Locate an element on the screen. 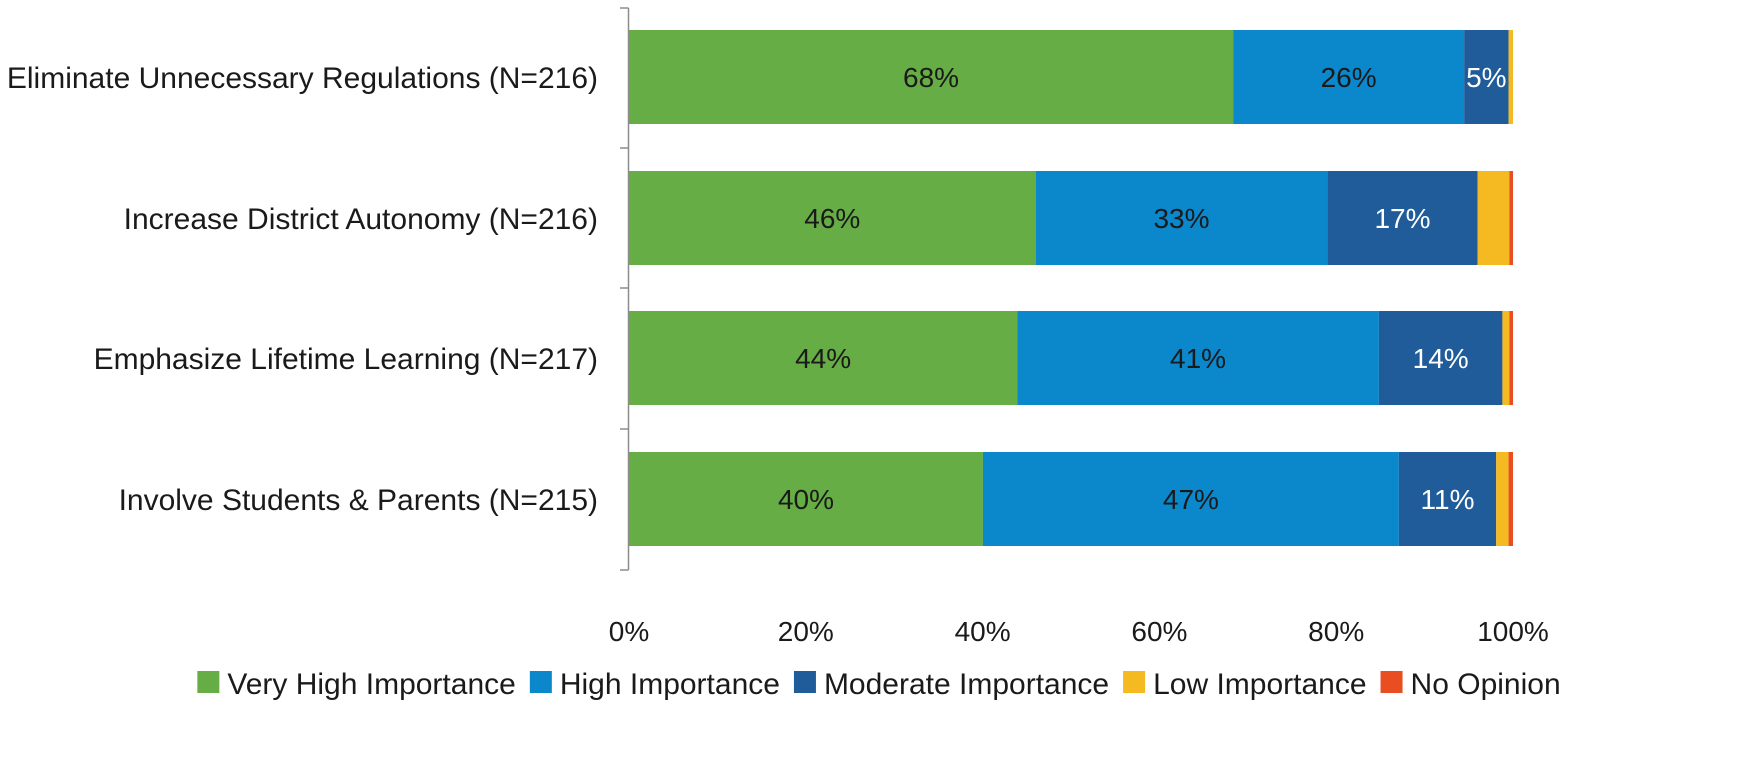  bar-data-label: 47% is located at coordinates (1191, 499).